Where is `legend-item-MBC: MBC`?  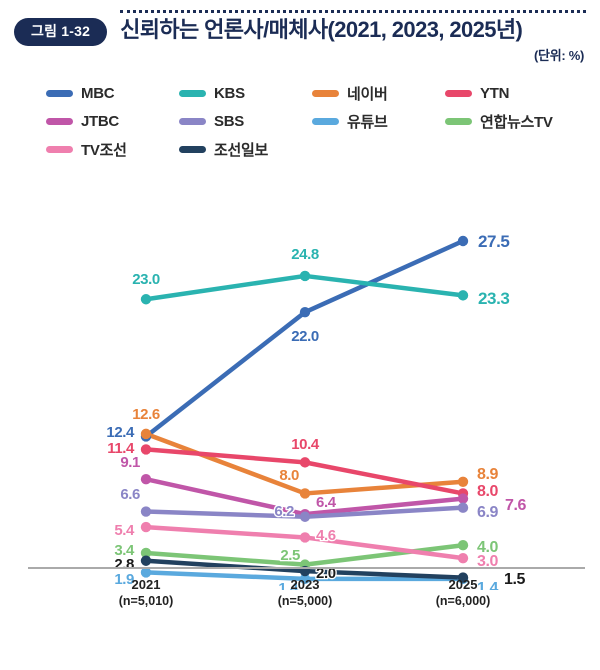 legend-item-MBC: MBC is located at coordinates (112, 94).